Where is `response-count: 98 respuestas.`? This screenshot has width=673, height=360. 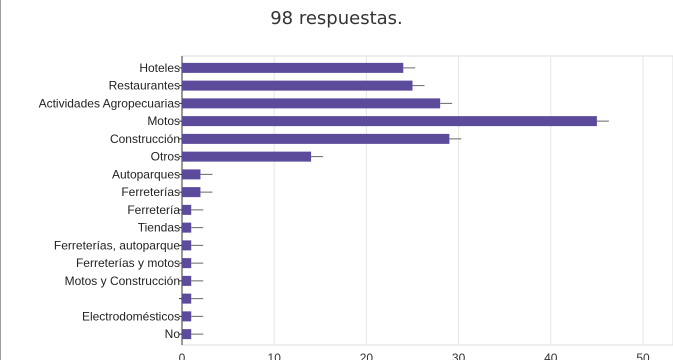 response-count: 98 respuestas. is located at coordinates (336, 18).